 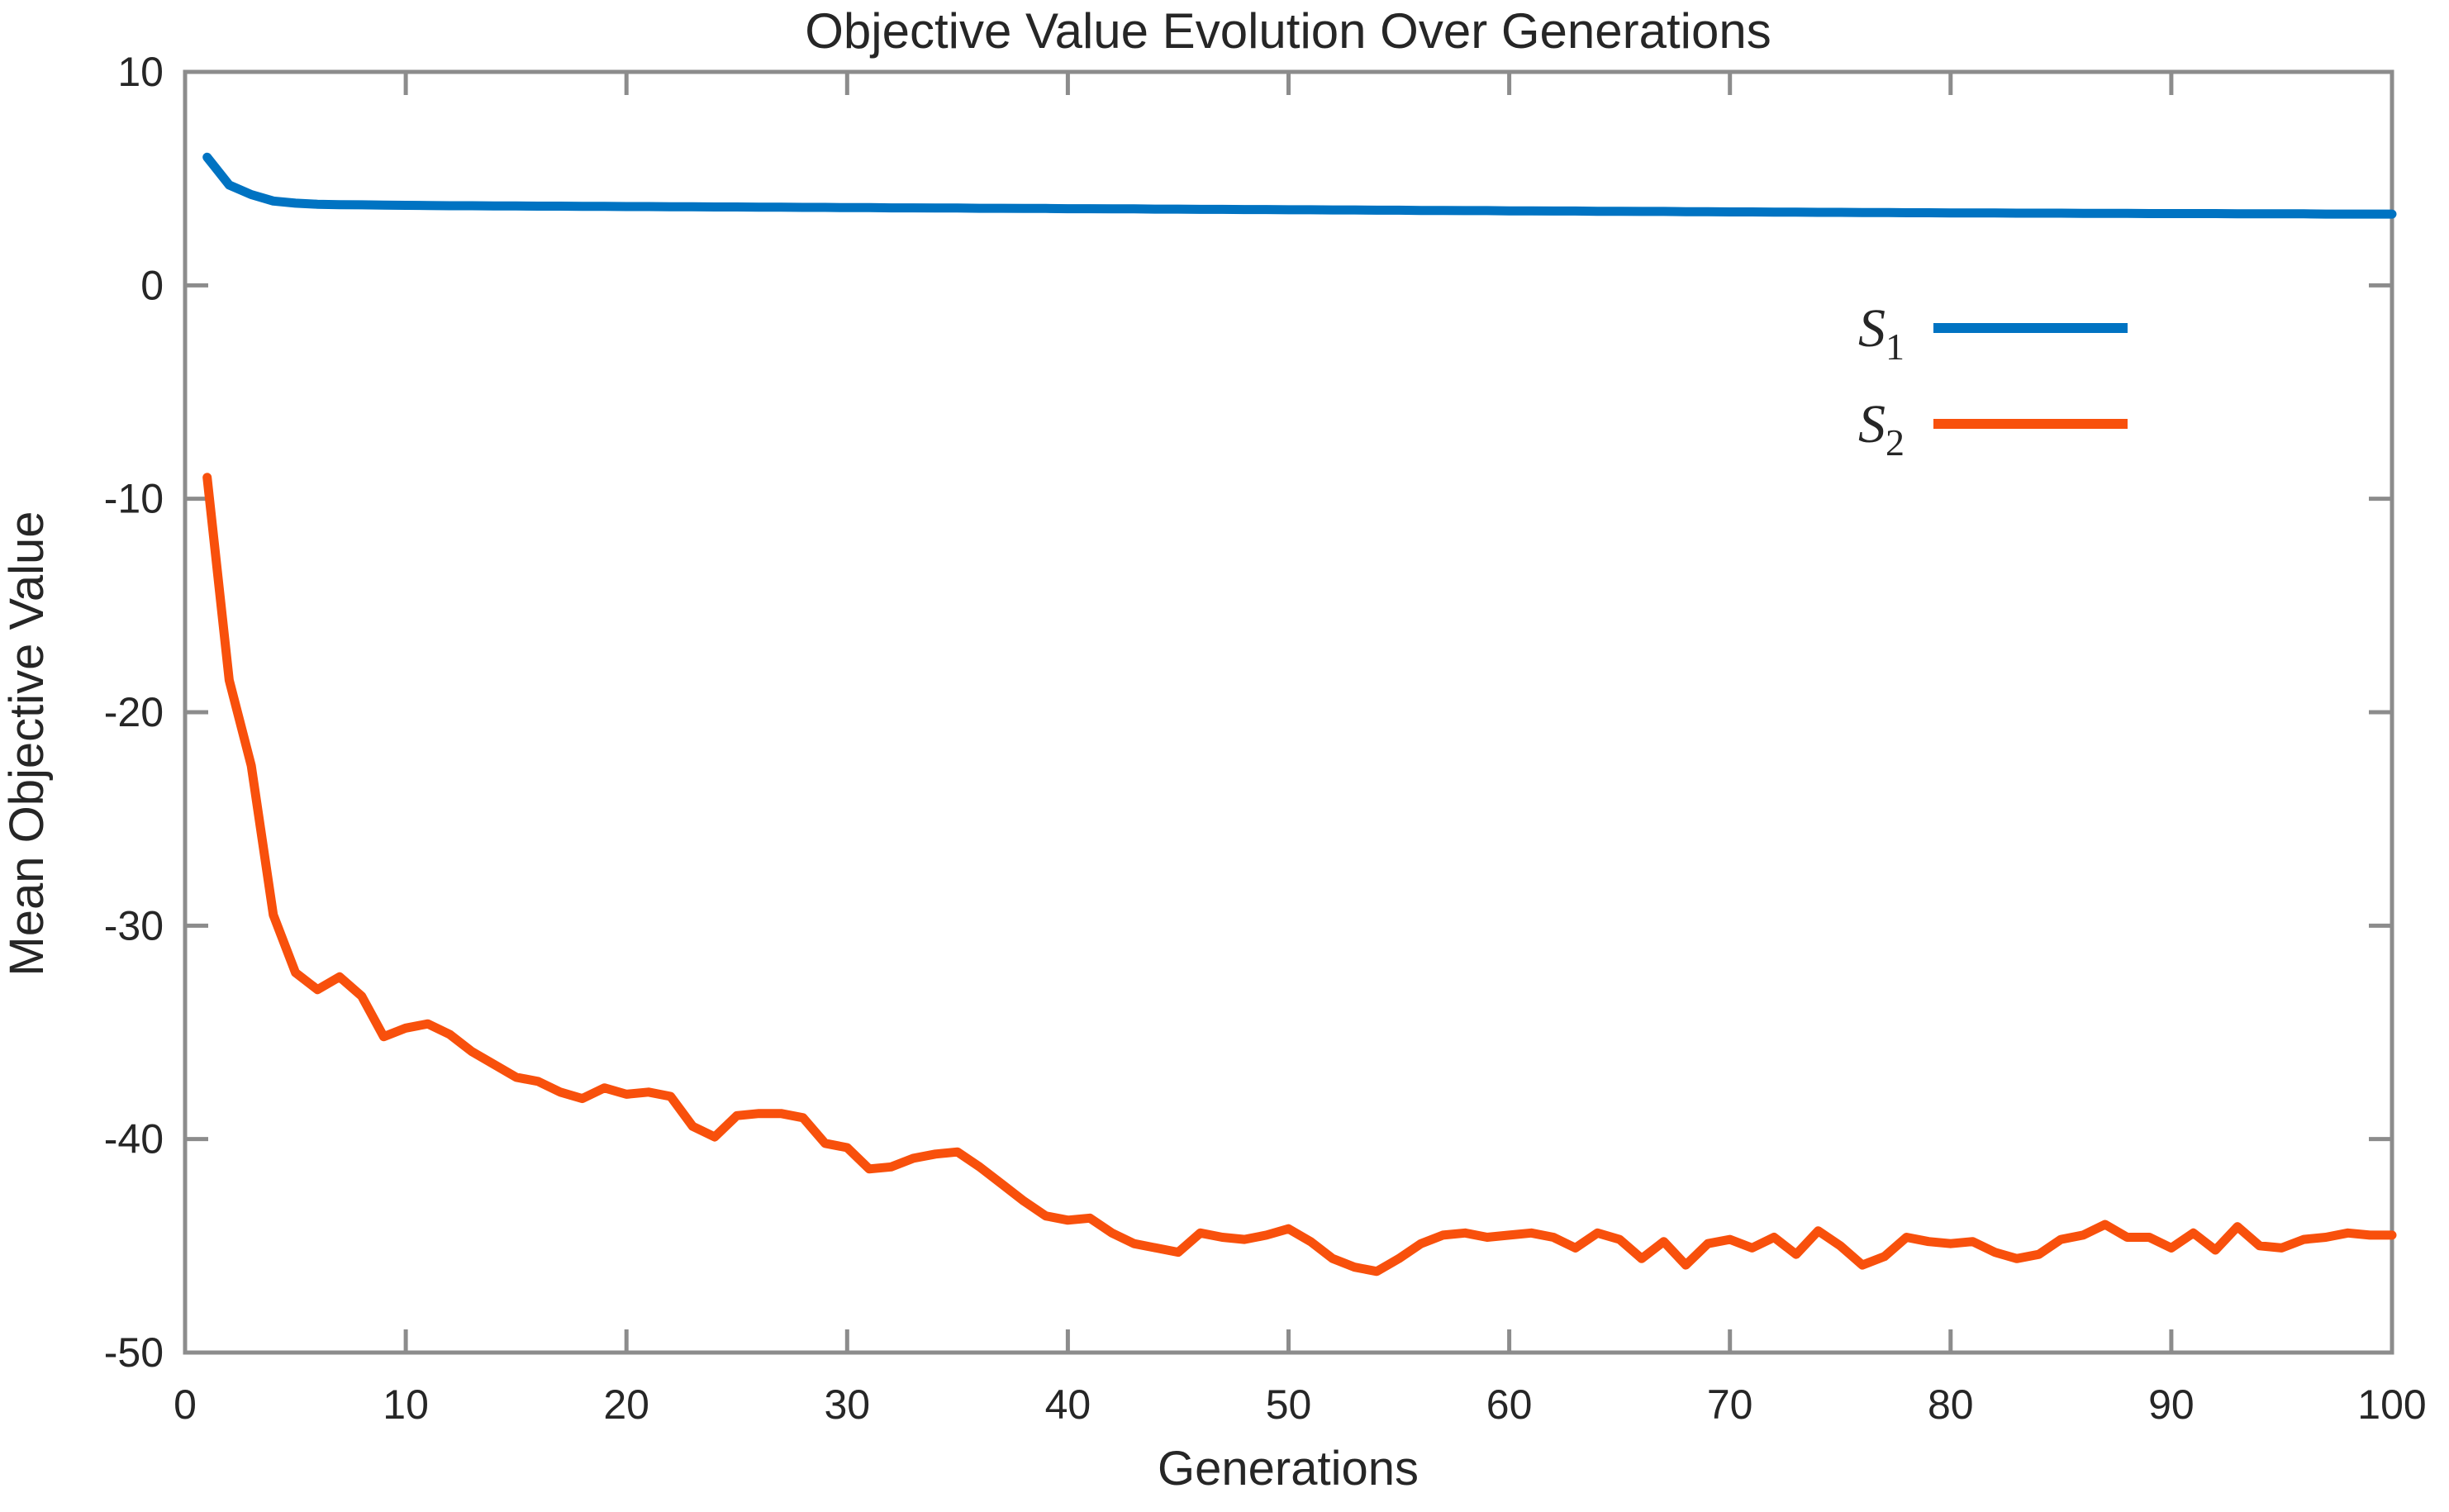 What do you see at coordinates (847, 1404) in the screenshot?
I see `x-tick-label-30: 30` at bounding box center [847, 1404].